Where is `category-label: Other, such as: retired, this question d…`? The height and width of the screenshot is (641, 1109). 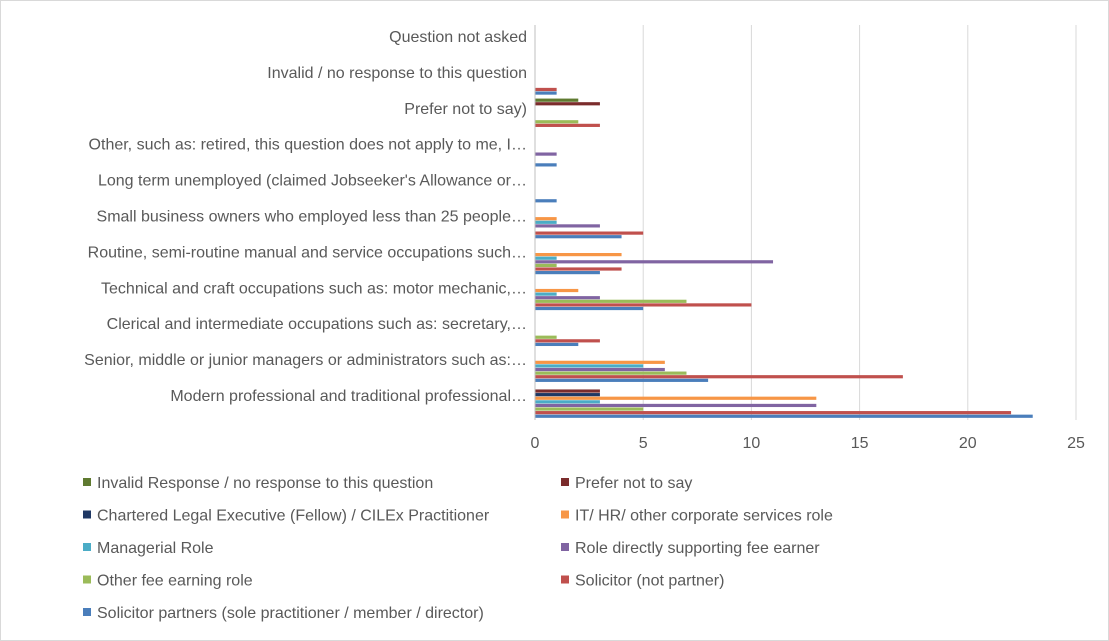
category-label: Other, such as: retired, this question d… is located at coordinates (308, 145).